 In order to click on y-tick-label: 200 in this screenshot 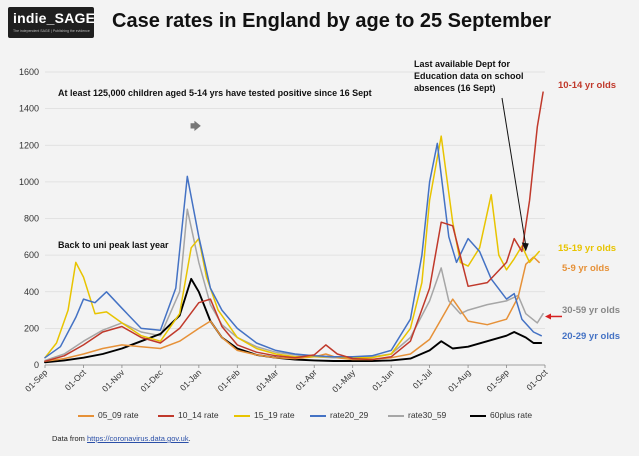, I will do `click(31, 328)`.